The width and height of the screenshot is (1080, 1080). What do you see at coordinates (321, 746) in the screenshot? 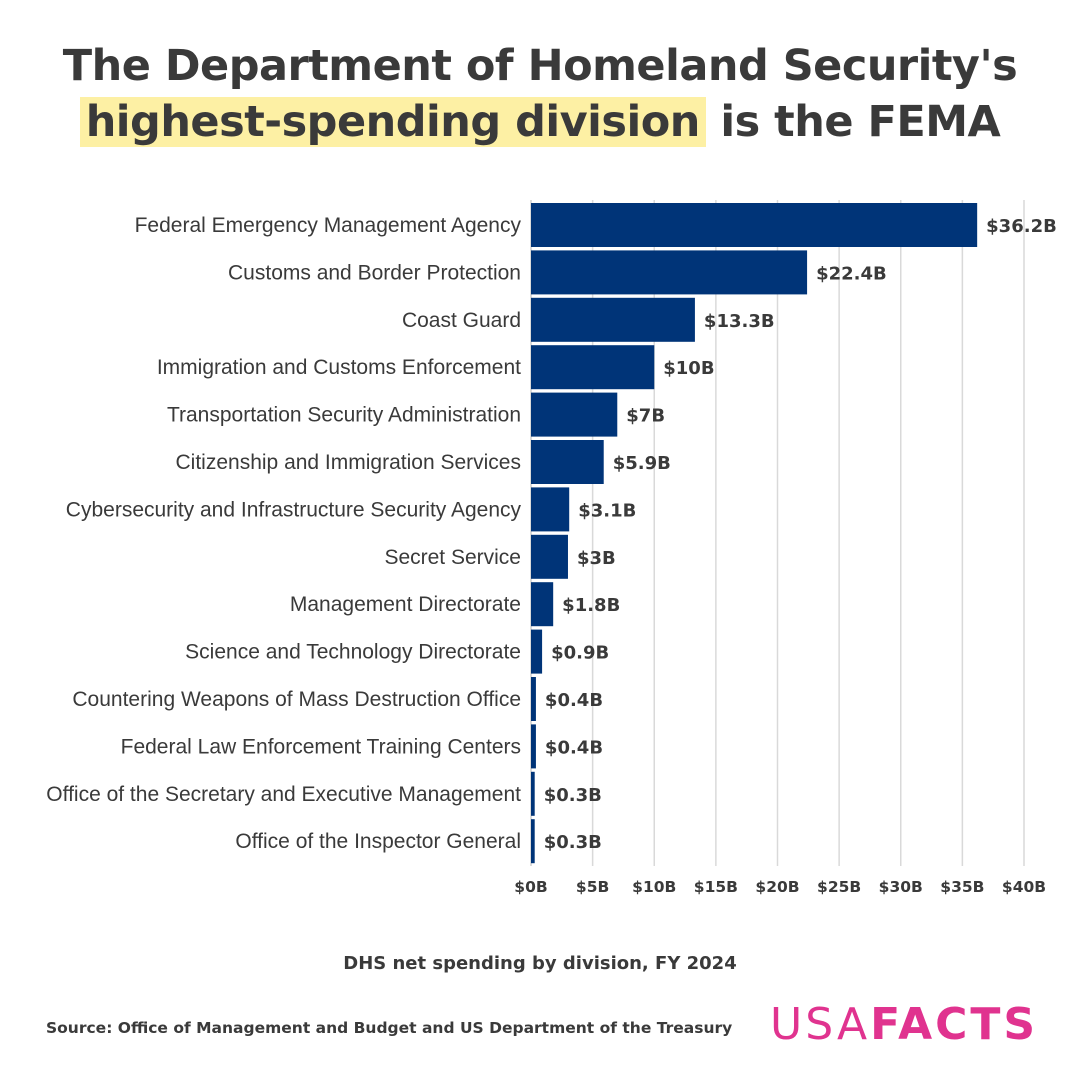
I see `category-label: Federal Law Enforcement Training Centers` at bounding box center [321, 746].